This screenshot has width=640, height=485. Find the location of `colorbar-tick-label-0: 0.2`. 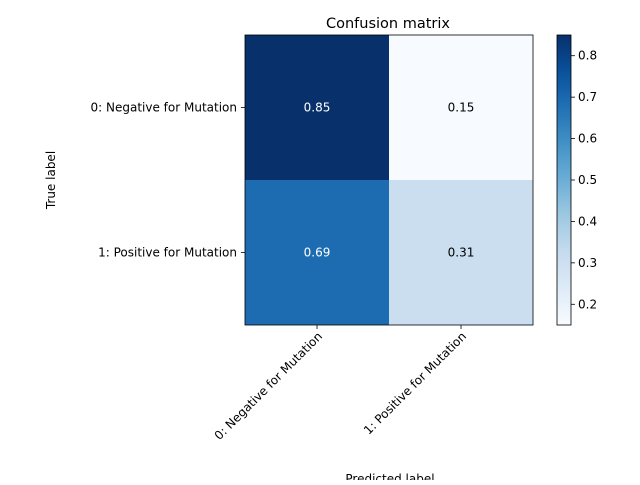

colorbar-tick-label-0: 0.2 is located at coordinates (587, 304).